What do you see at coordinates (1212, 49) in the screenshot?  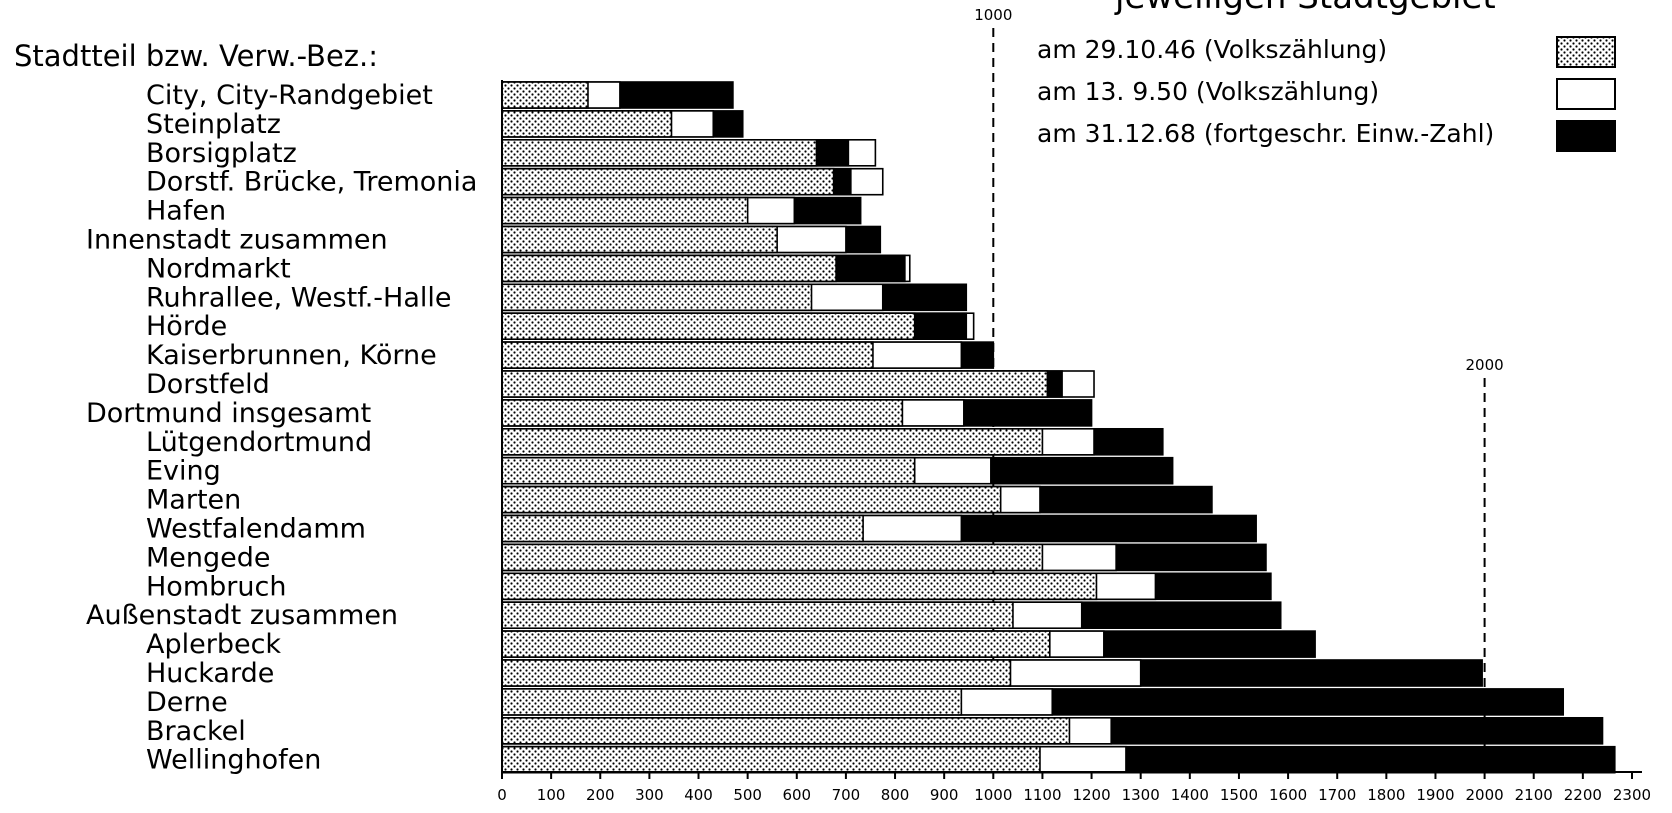 I see `legend-label-1946: am 29.10.46 (Volkszählung)` at bounding box center [1212, 49].